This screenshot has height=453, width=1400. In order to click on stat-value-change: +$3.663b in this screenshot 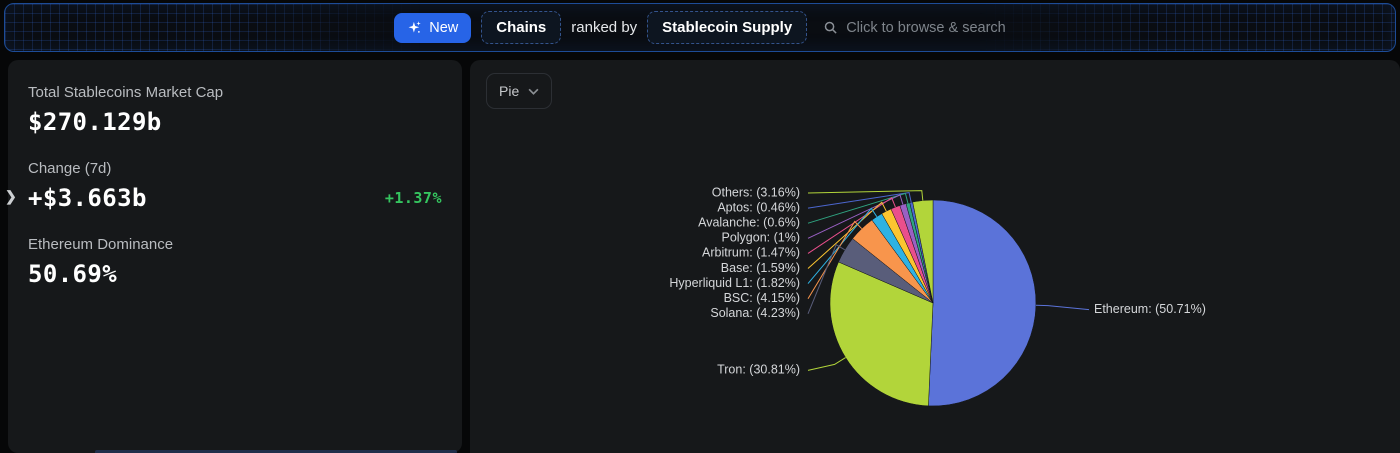, I will do `click(87, 198)`.